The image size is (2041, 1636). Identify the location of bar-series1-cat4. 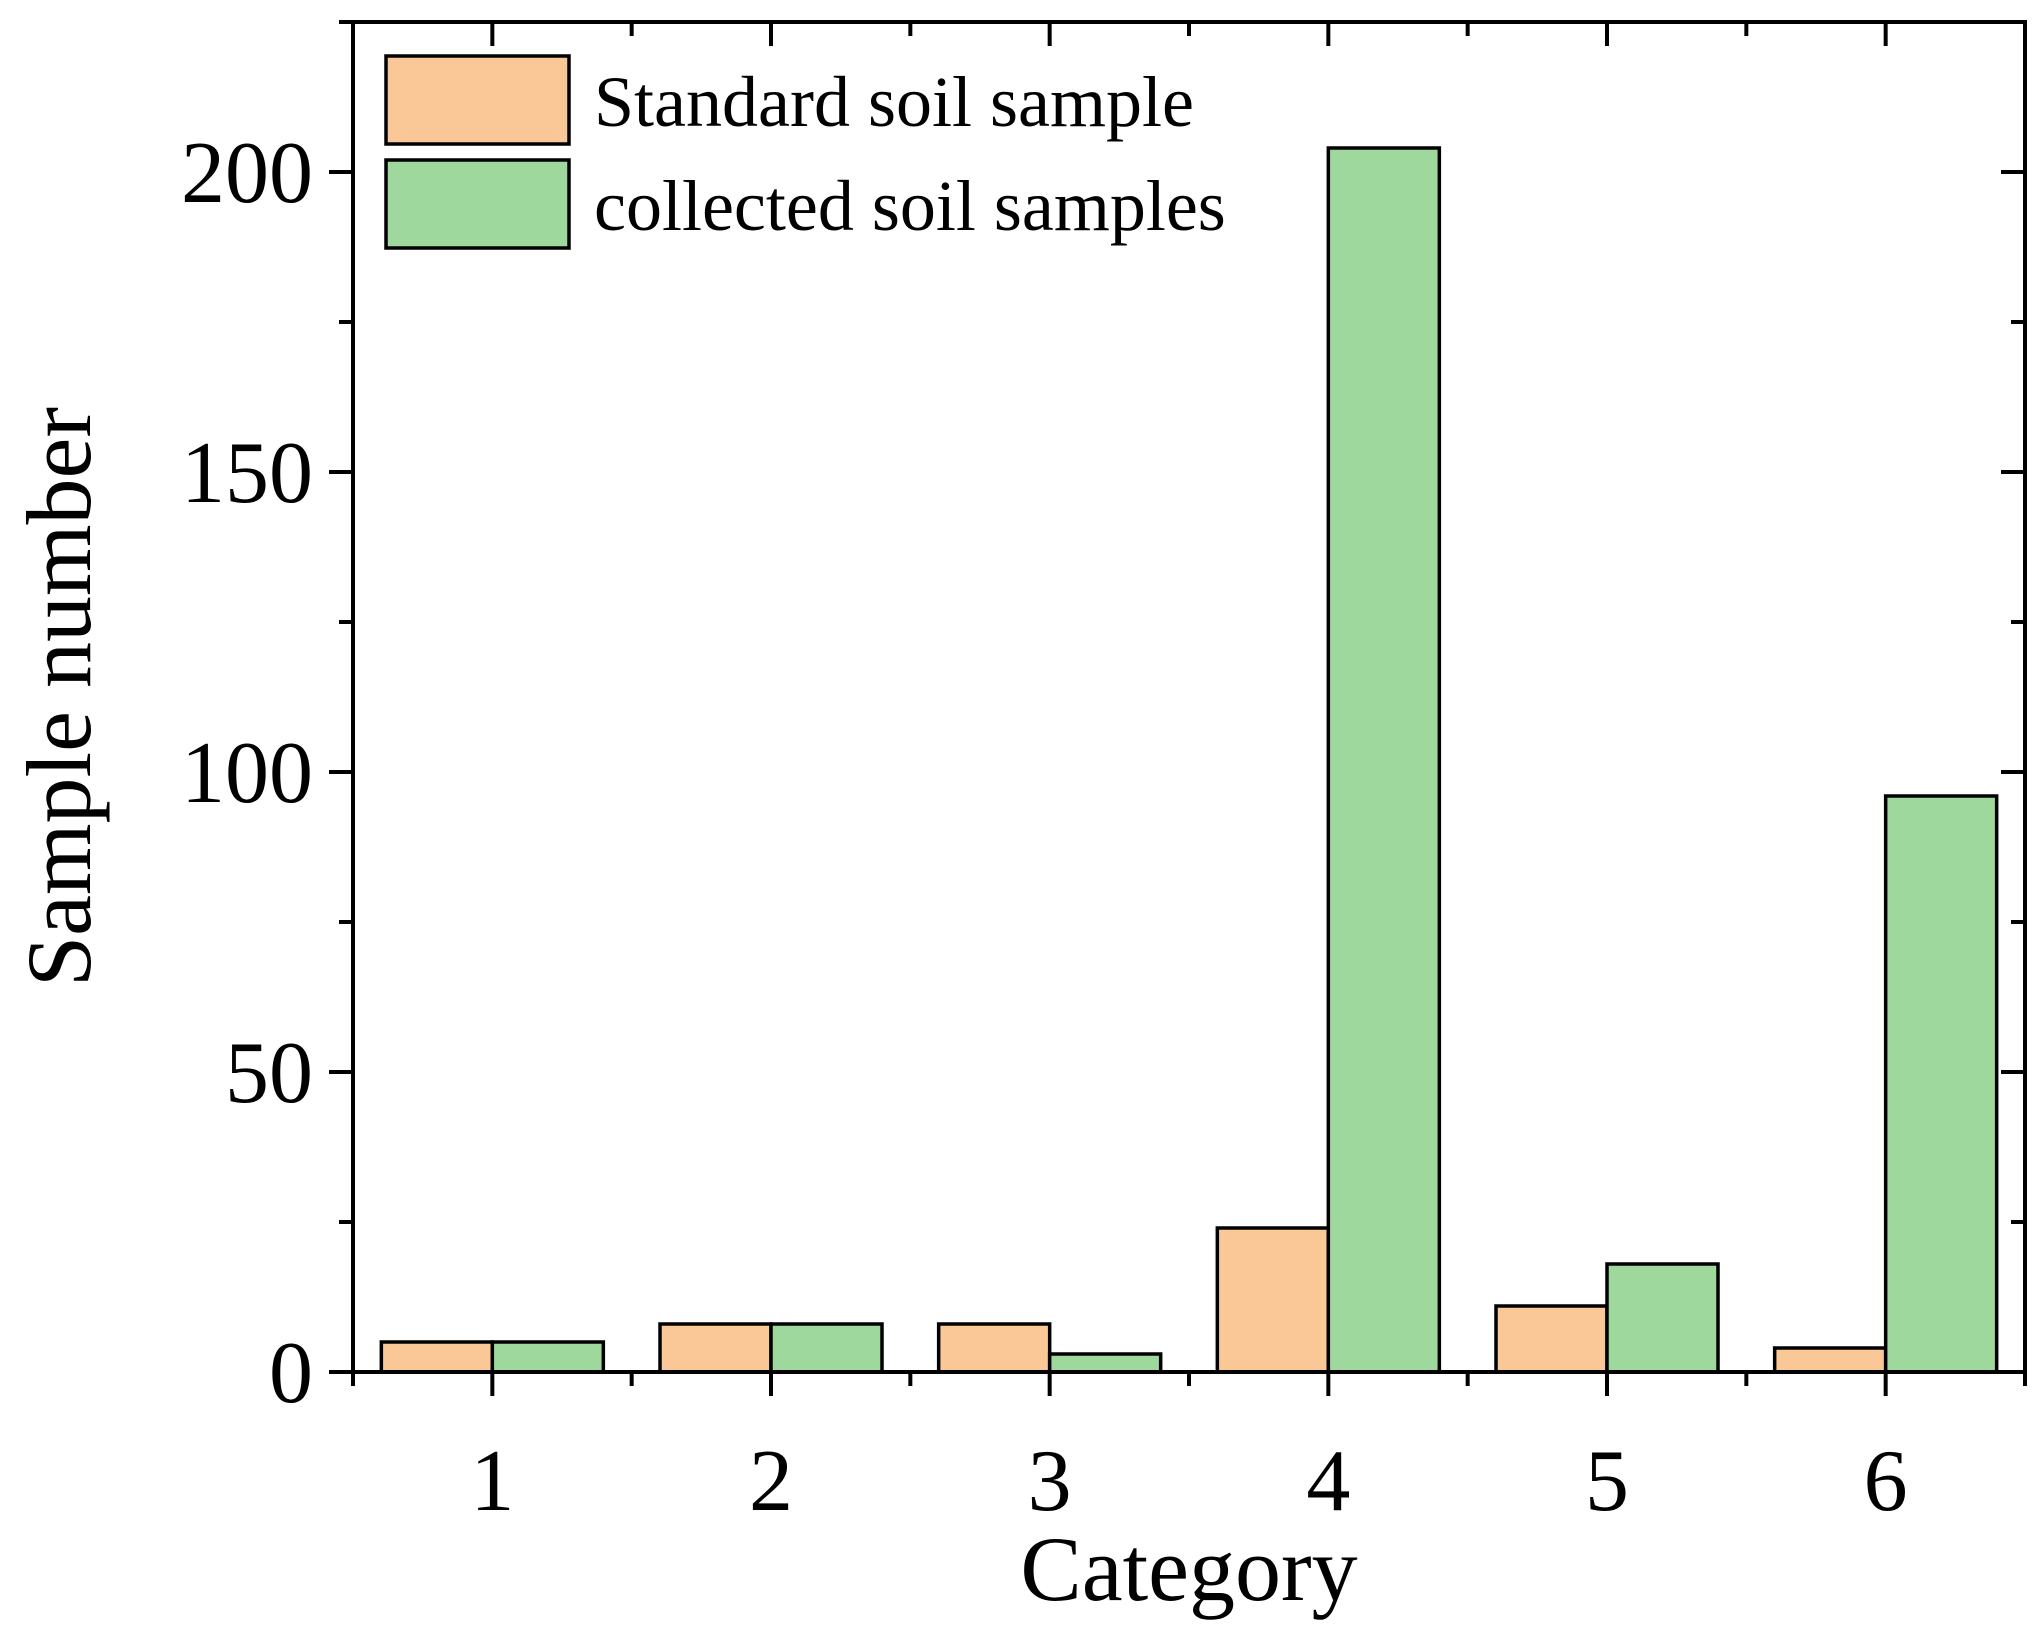
(1273, 1300).